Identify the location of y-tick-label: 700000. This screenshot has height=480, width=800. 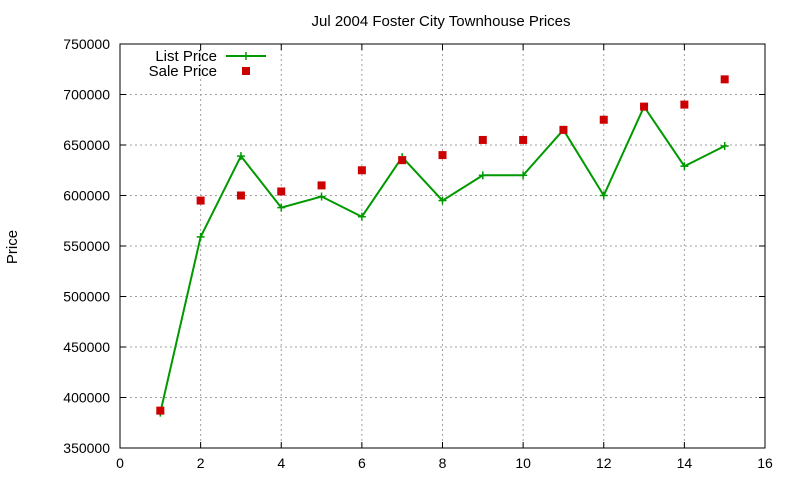
(86, 95).